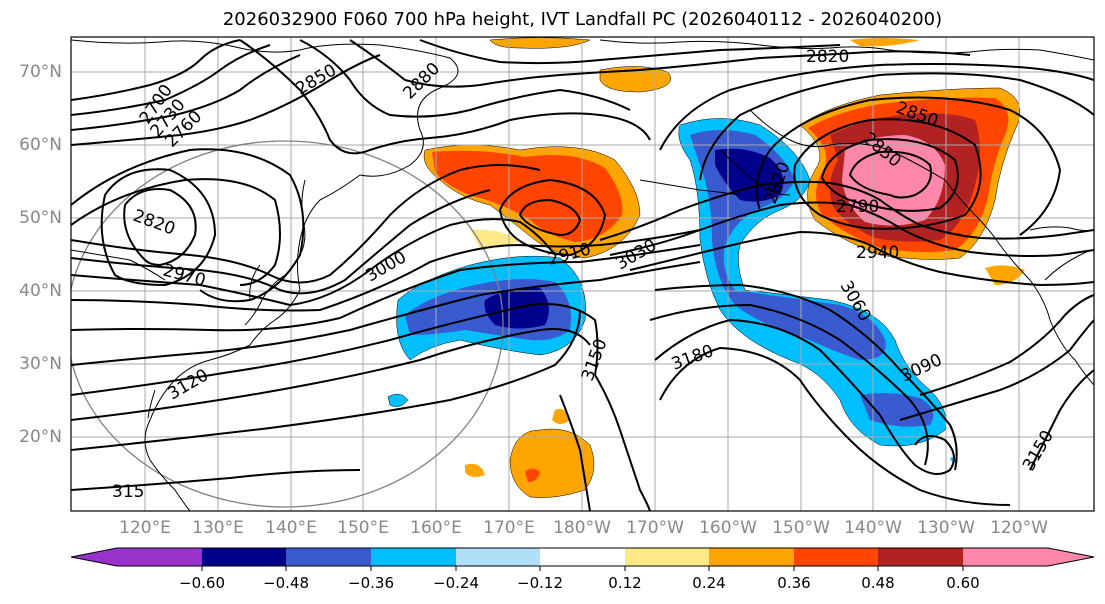 This screenshot has height=604, width=1105. What do you see at coordinates (218, 528) in the screenshot?
I see `lon-label-130e: 130°E` at bounding box center [218, 528].